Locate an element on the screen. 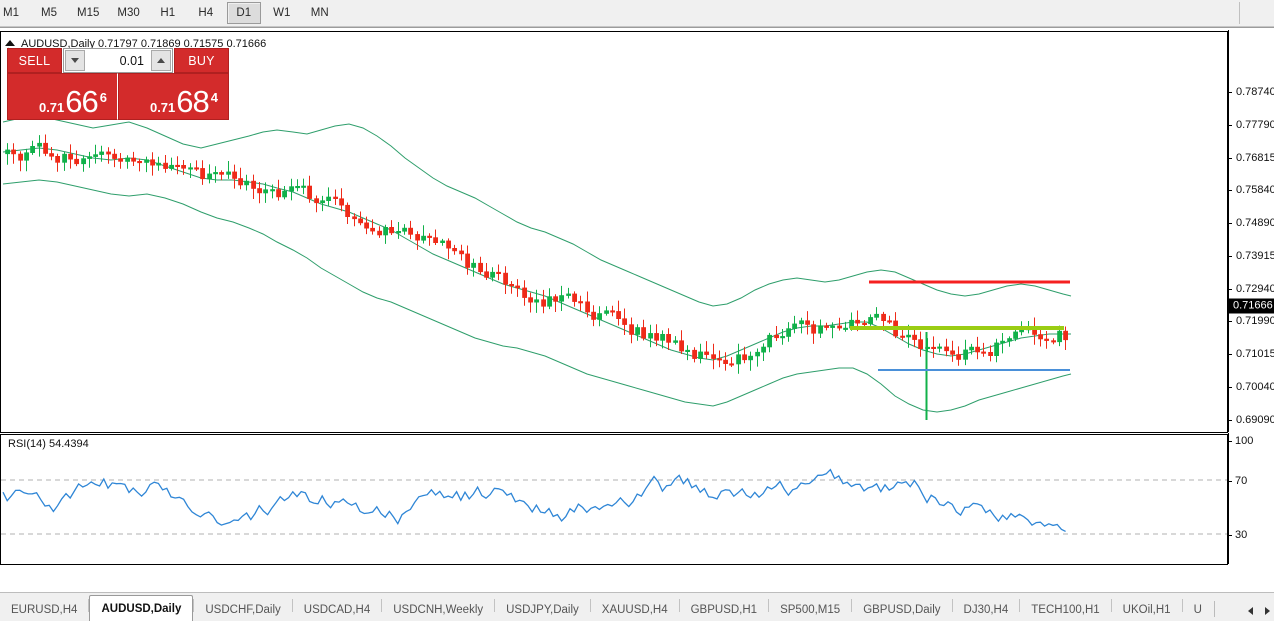 The height and width of the screenshot is (621, 1274). rsi-axis-line is located at coordinates (1228, 498).